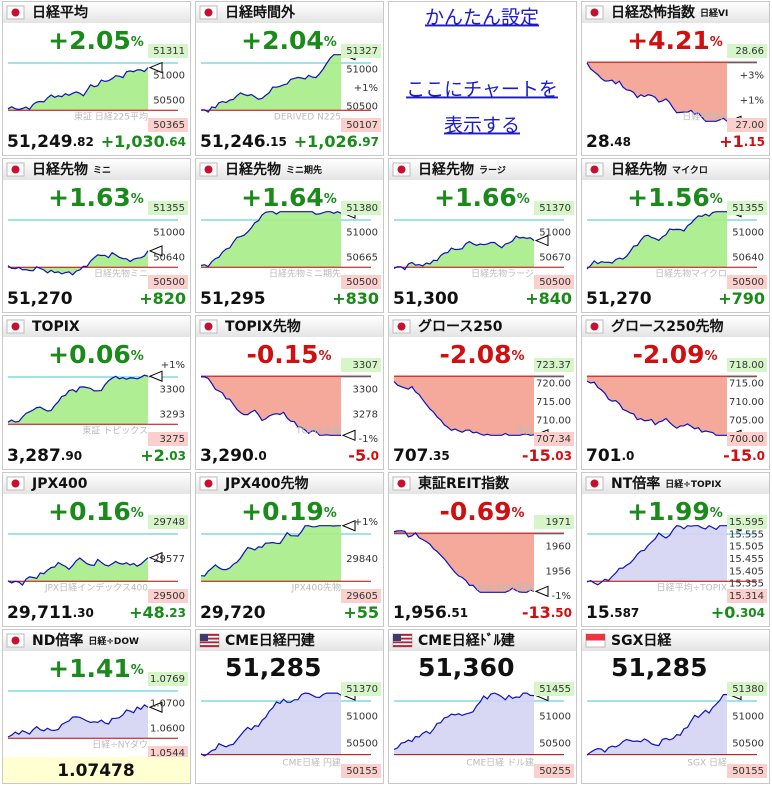 The image size is (772, 786). I want to click on flag-top, so click(595, 637).